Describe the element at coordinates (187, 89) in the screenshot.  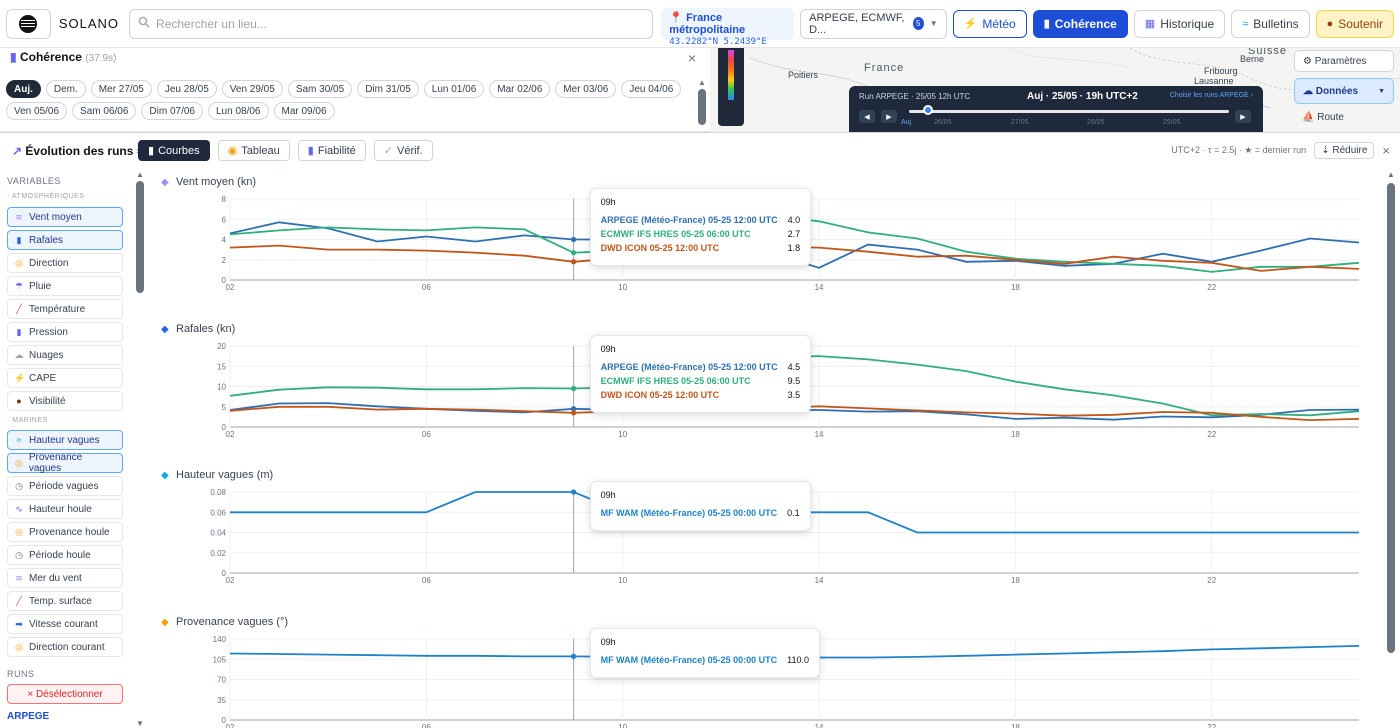
I see `day-chip: Jeu 28/05` at that location.